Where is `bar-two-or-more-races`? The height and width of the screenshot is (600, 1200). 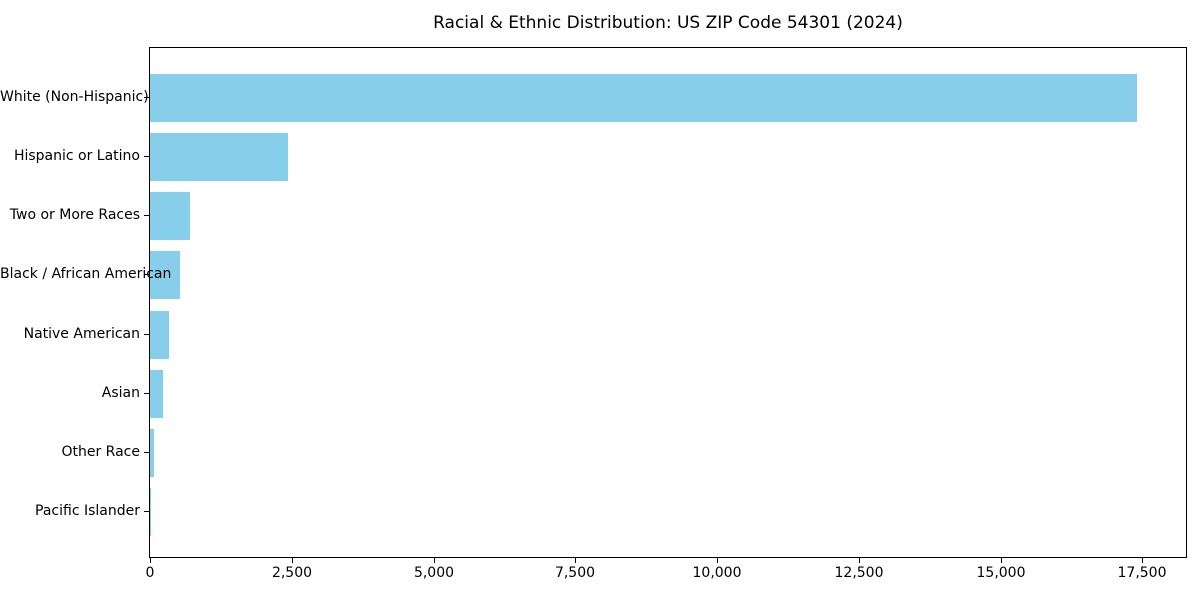
bar-two-or-more-races is located at coordinates (170, 216).